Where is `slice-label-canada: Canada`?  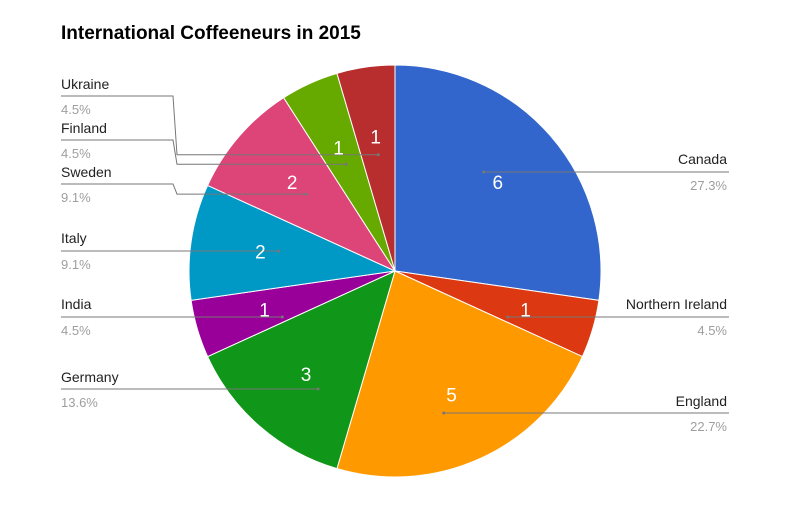 slice-label-canada: Canada is located at coordinates (702, 159).